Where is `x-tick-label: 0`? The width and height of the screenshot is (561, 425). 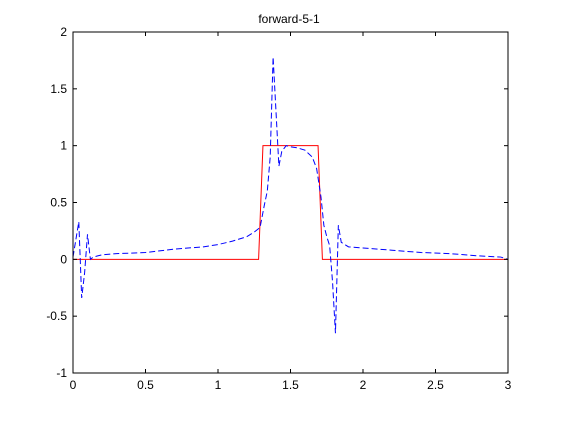
x-tick-label: 0 is located at coordinates (73, 385).